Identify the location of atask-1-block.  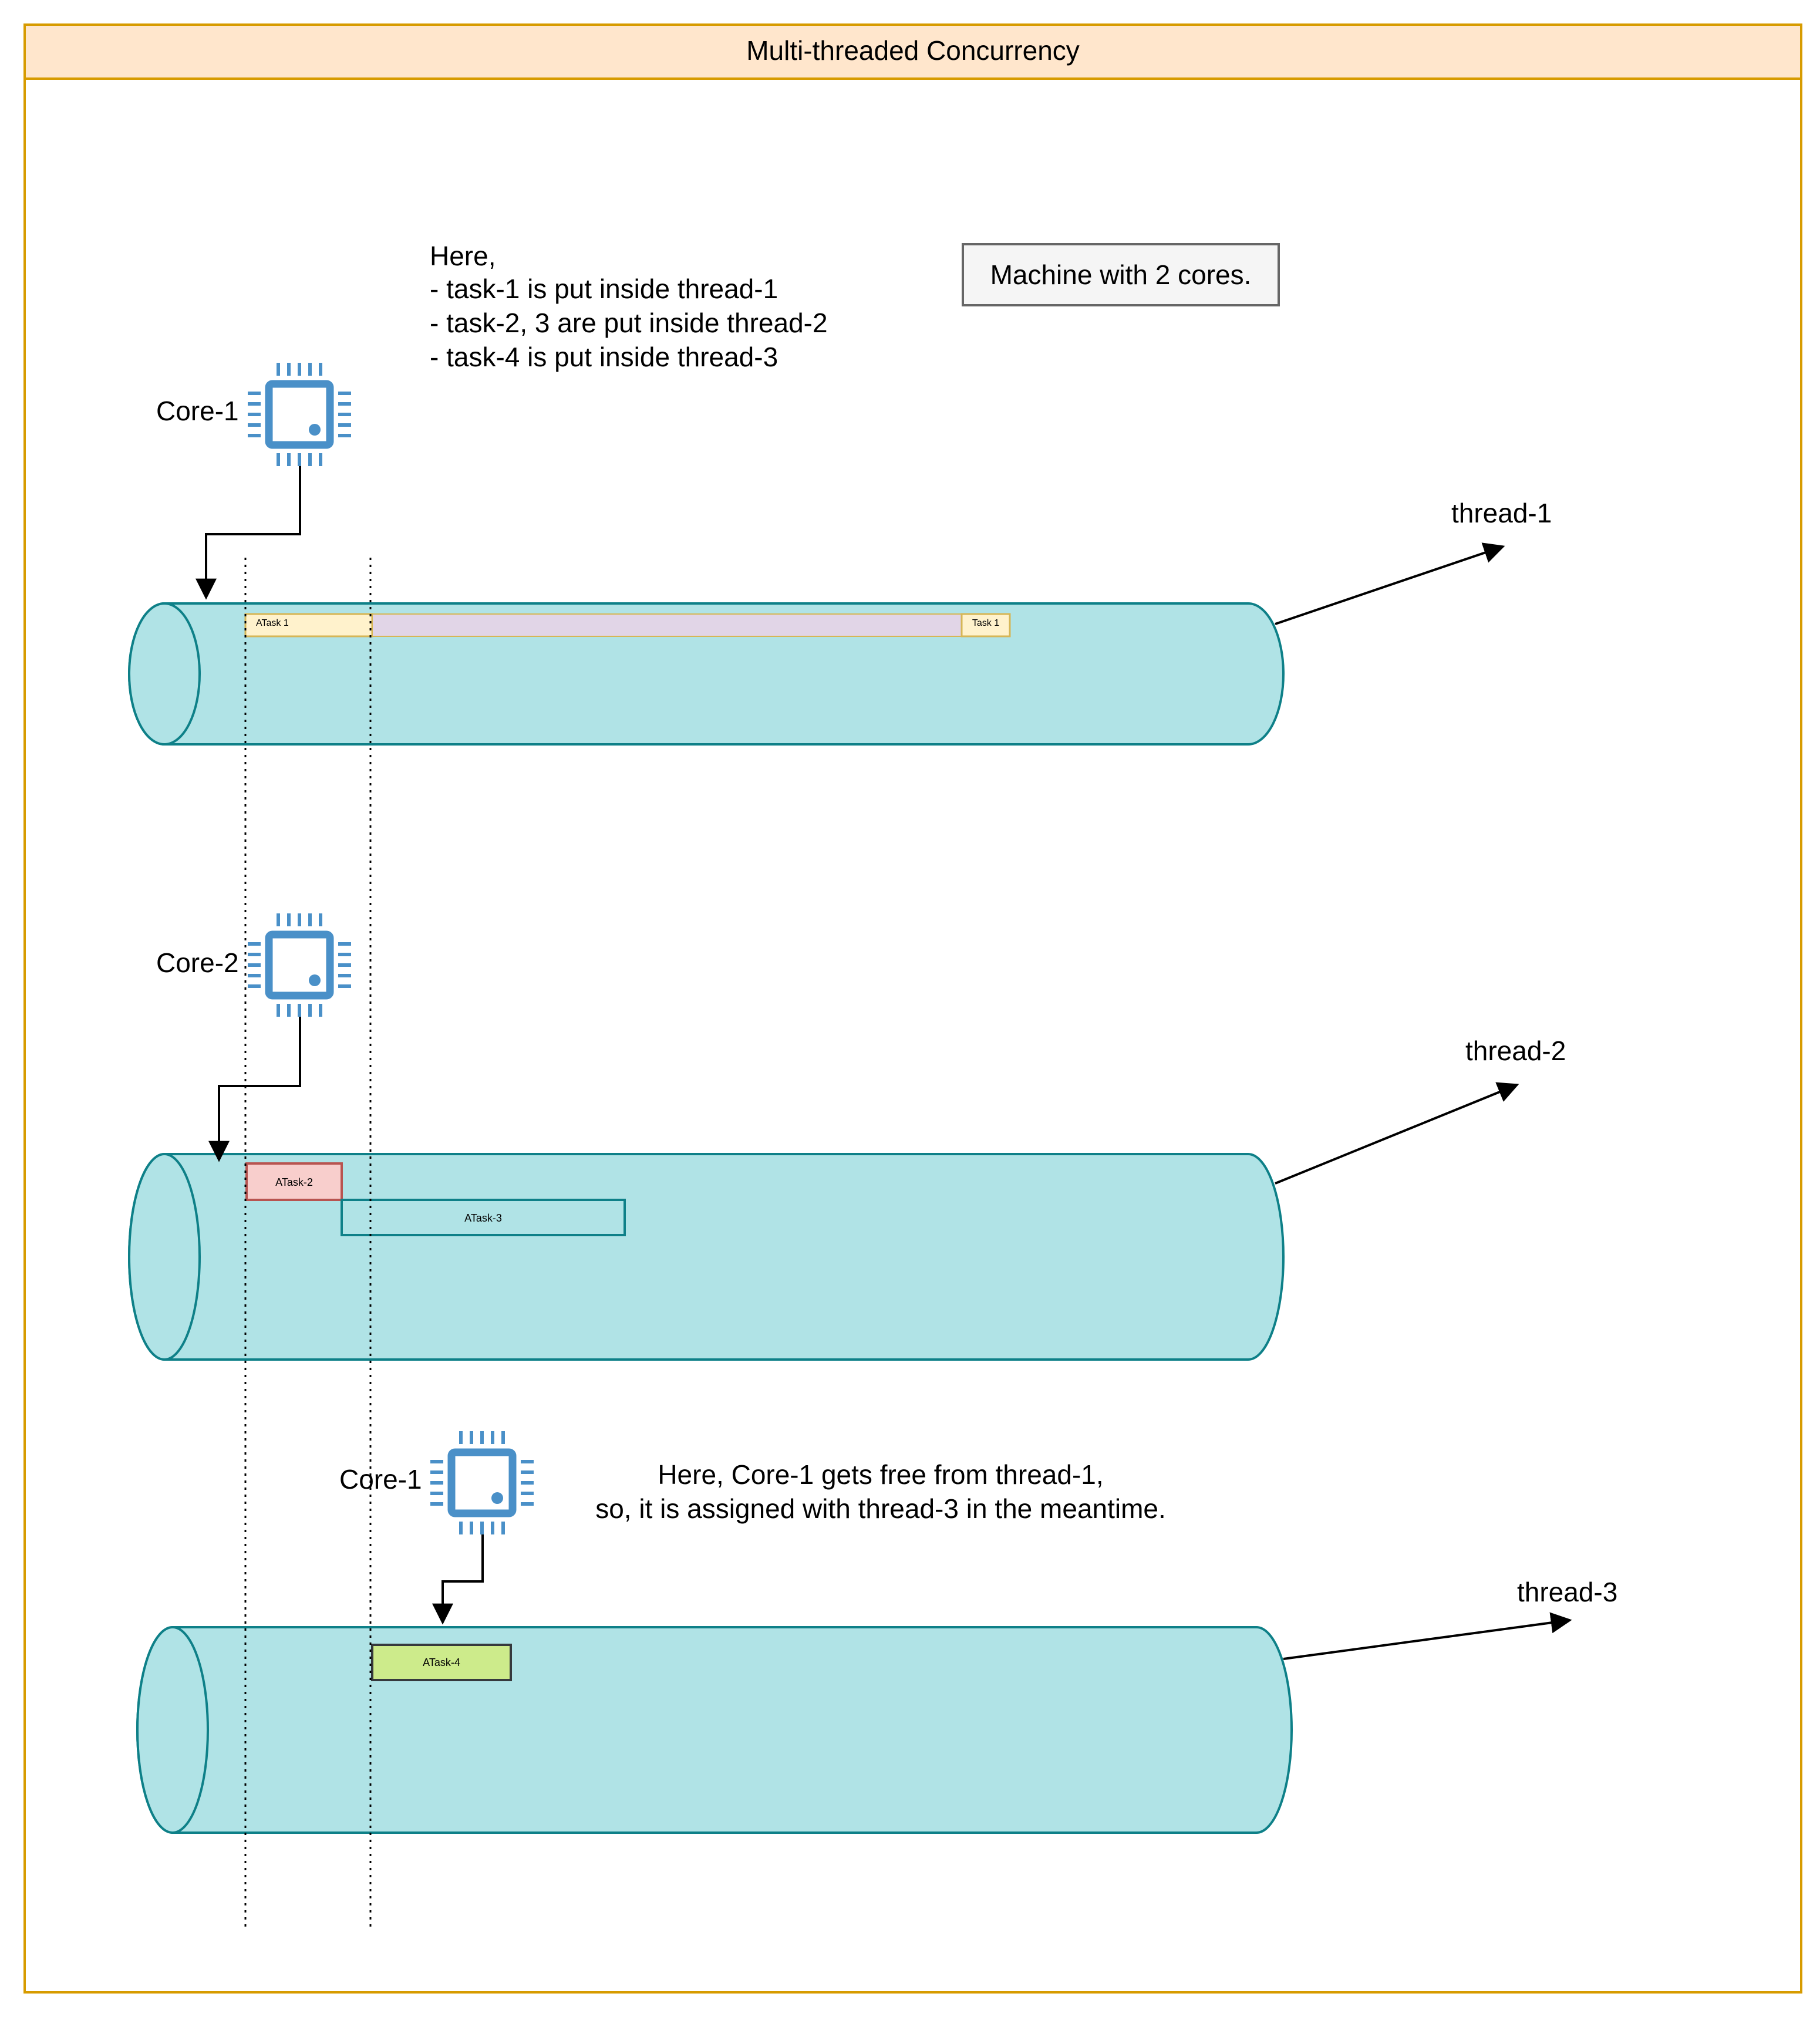
(308, 625).